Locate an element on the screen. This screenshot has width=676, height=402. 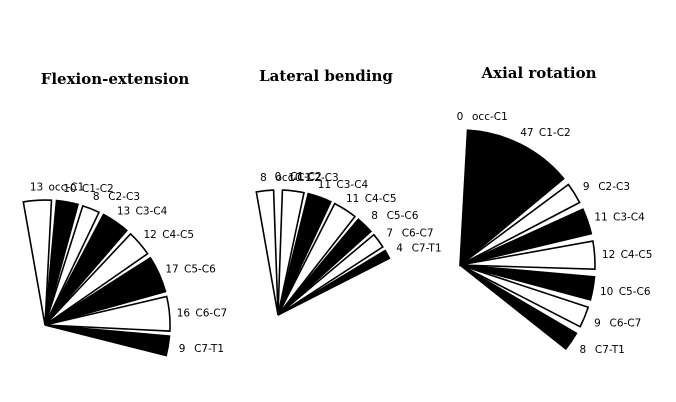
value-label-c5-c6: 17 is located at coordinates (171, 270).